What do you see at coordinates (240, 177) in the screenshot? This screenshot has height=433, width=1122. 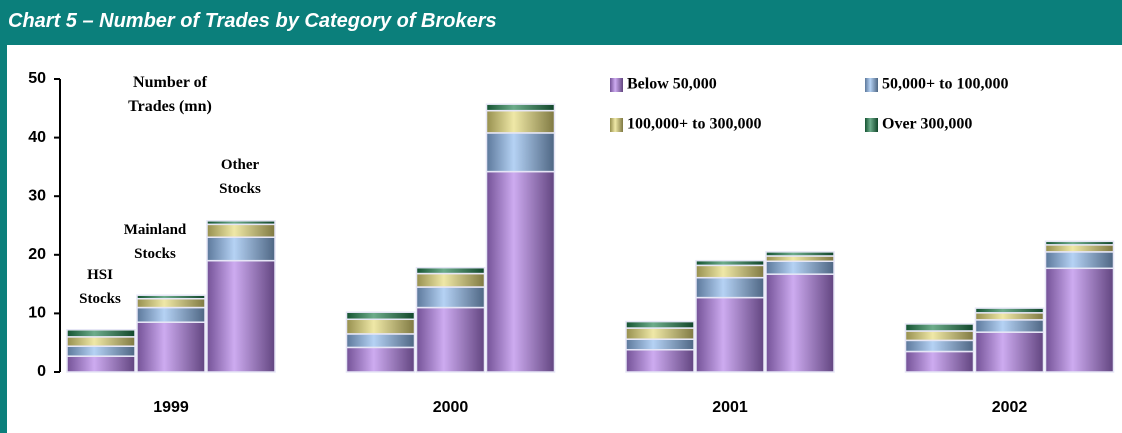 I see `annotation: Other Stocks` at bounding box center [240, 177].